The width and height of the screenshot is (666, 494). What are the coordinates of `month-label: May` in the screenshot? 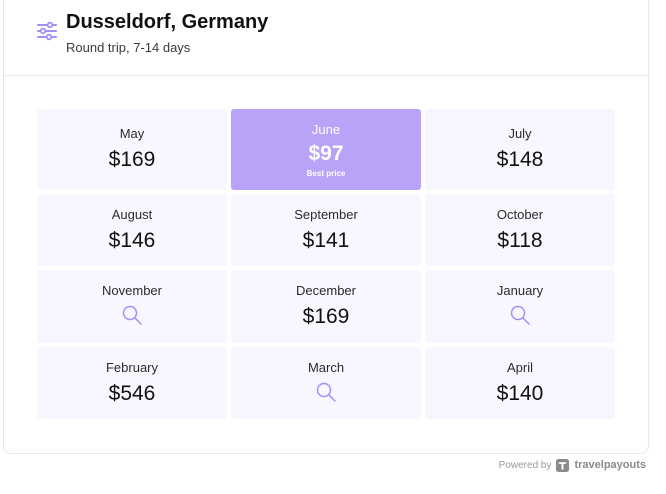 It's located at (132, 133).